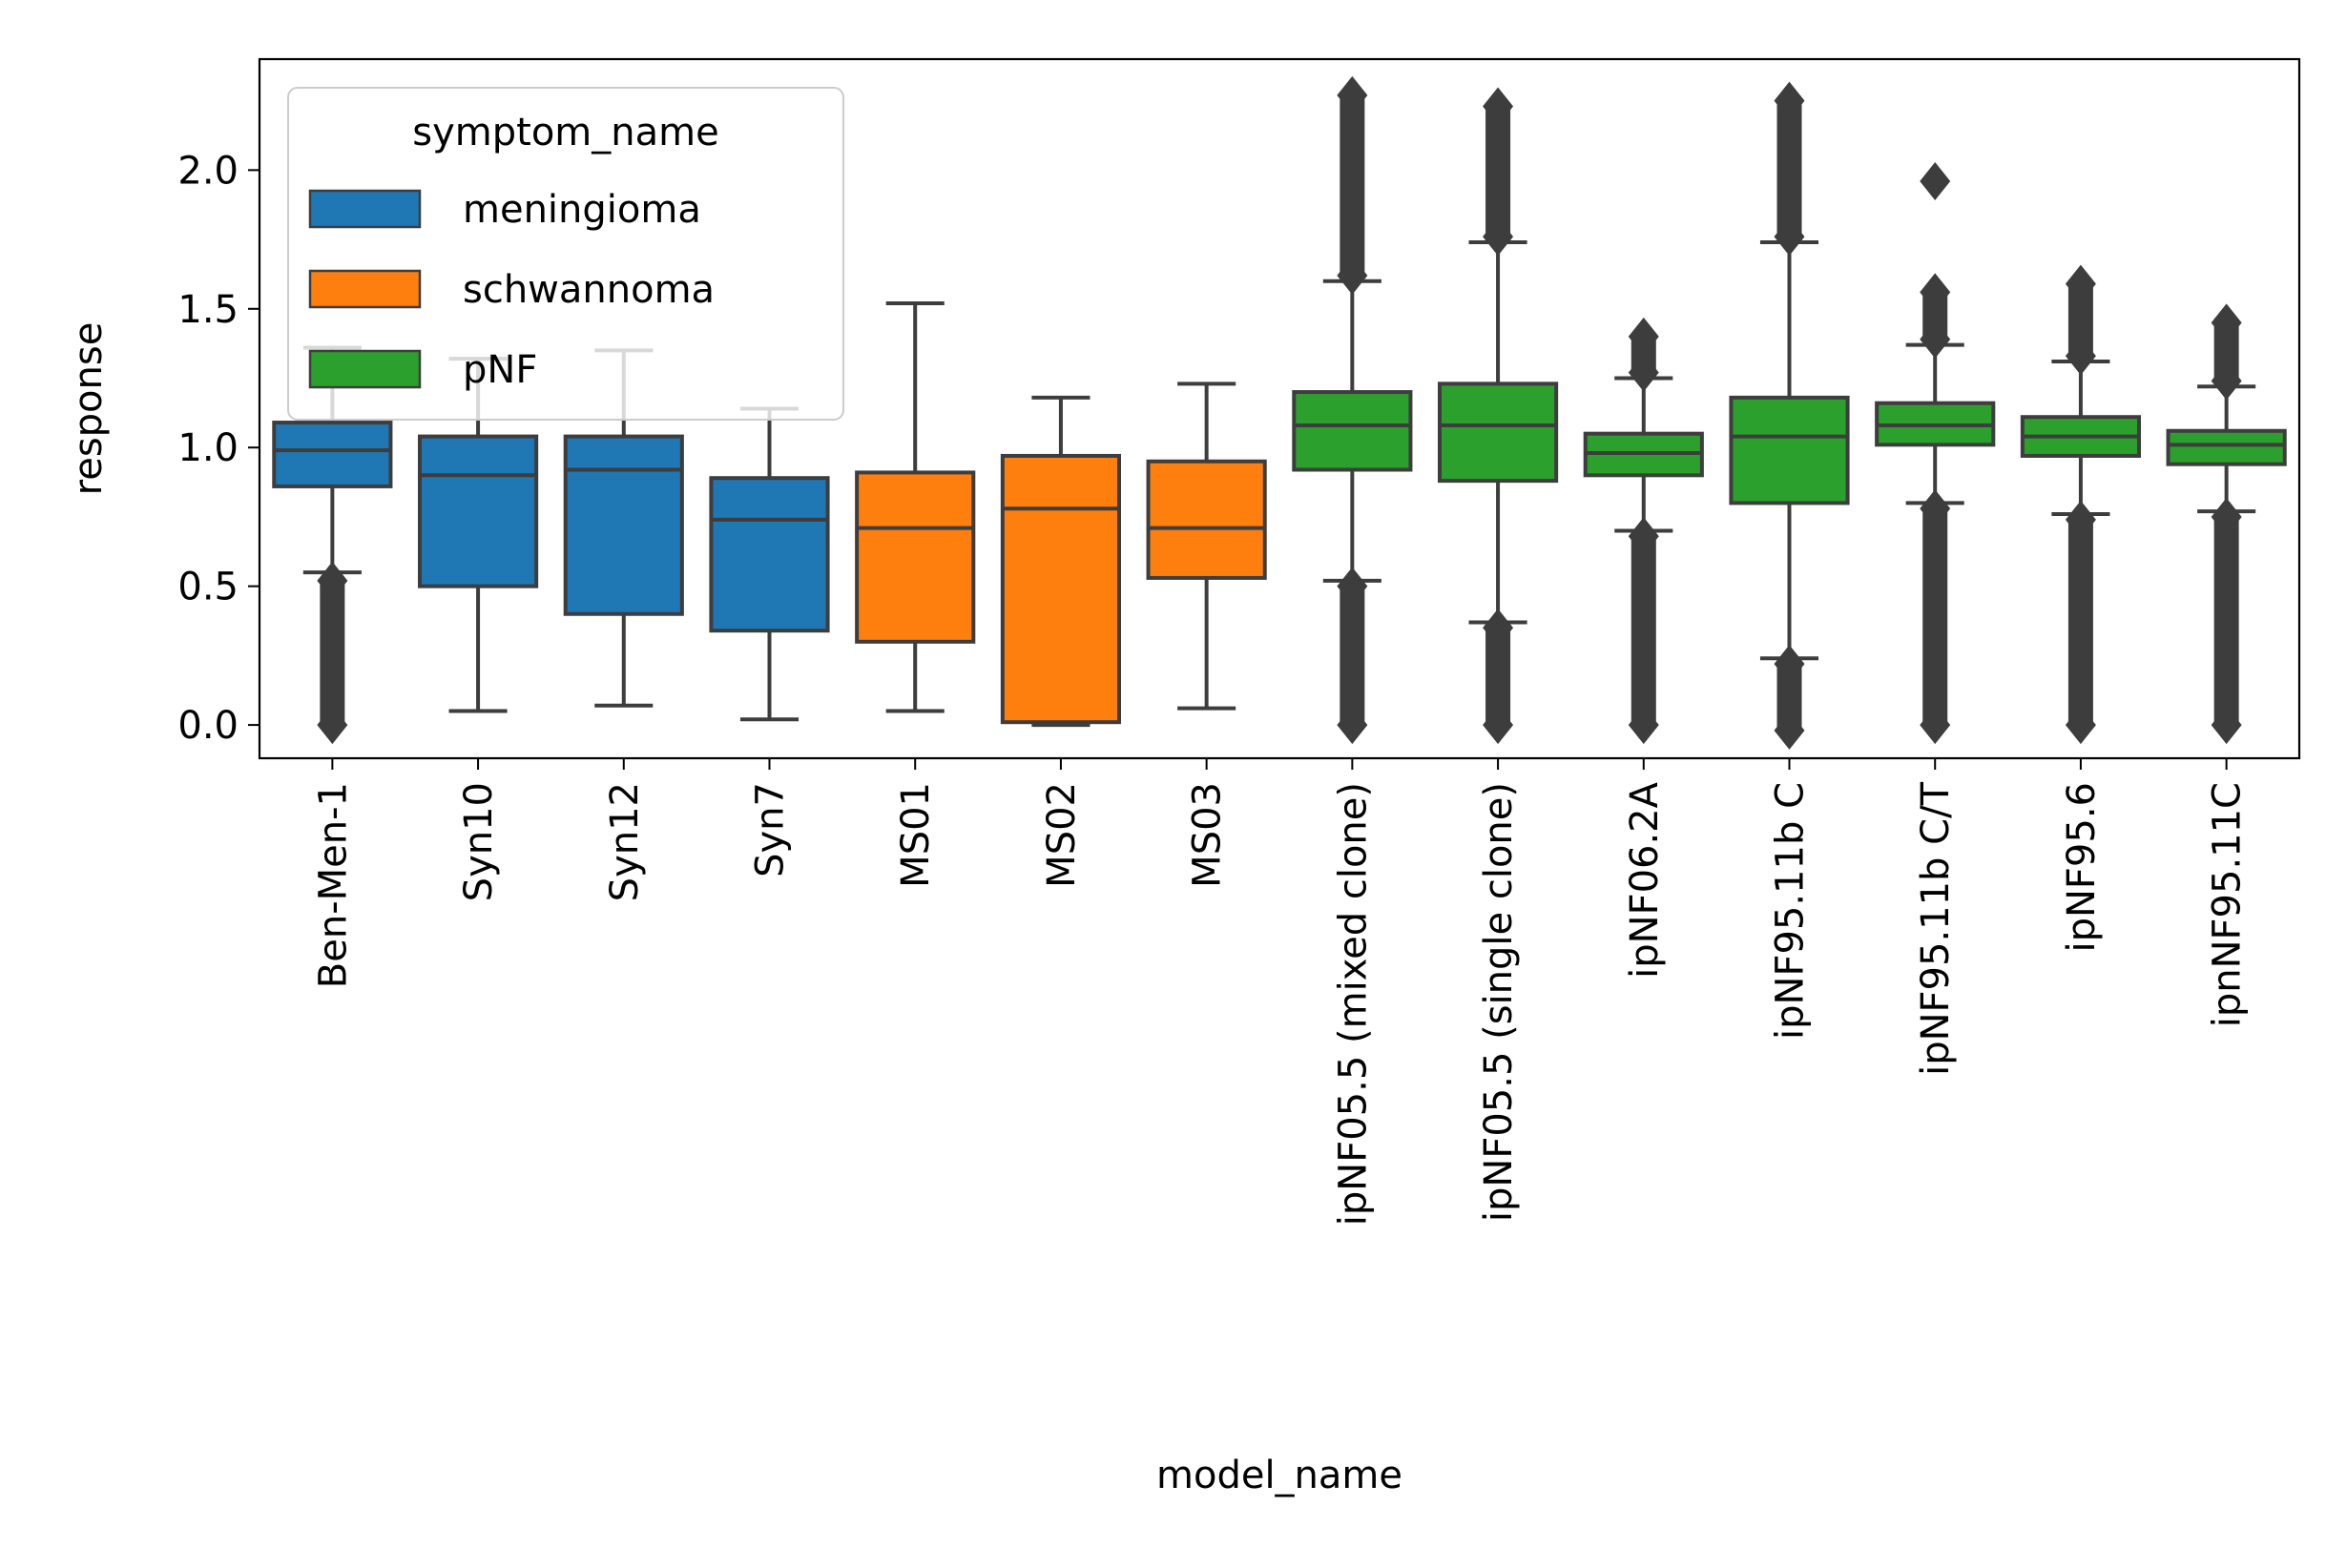 Image resolution: width=2347 pixels, height=1568 pixels. Describe the element at coordinates (500, 370) in the screenshot. I see `legend-label-pNF: pNF` at that location.